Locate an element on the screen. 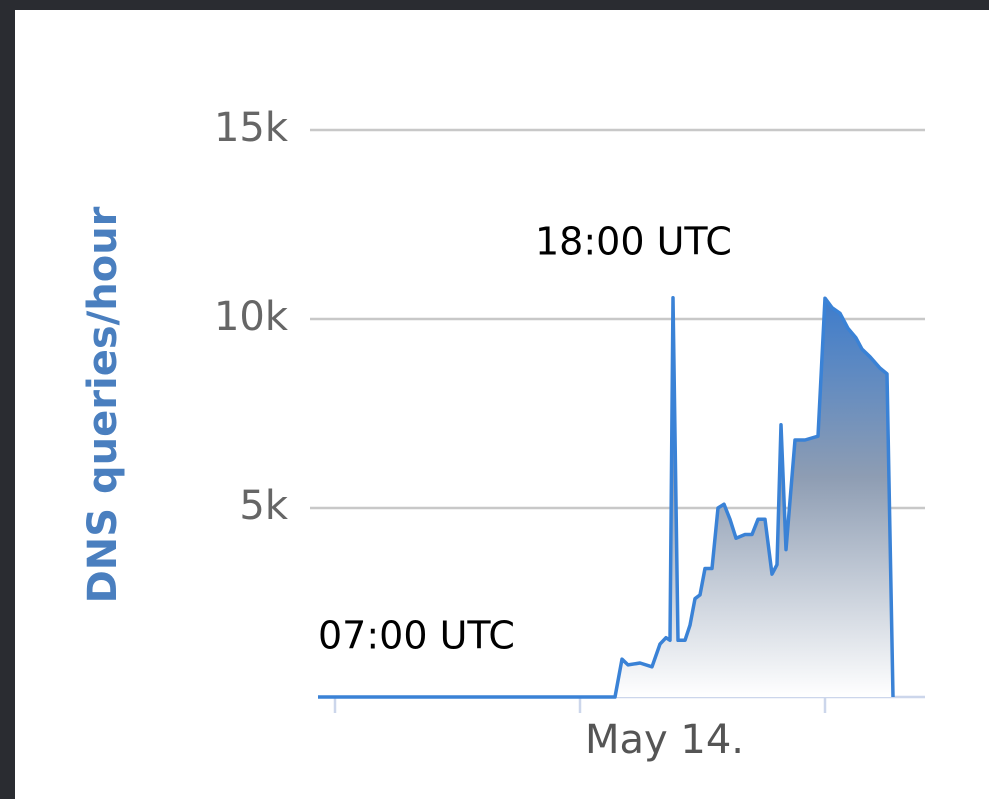  annotation: 07:00 UTC is located at coordinates (416, 636).